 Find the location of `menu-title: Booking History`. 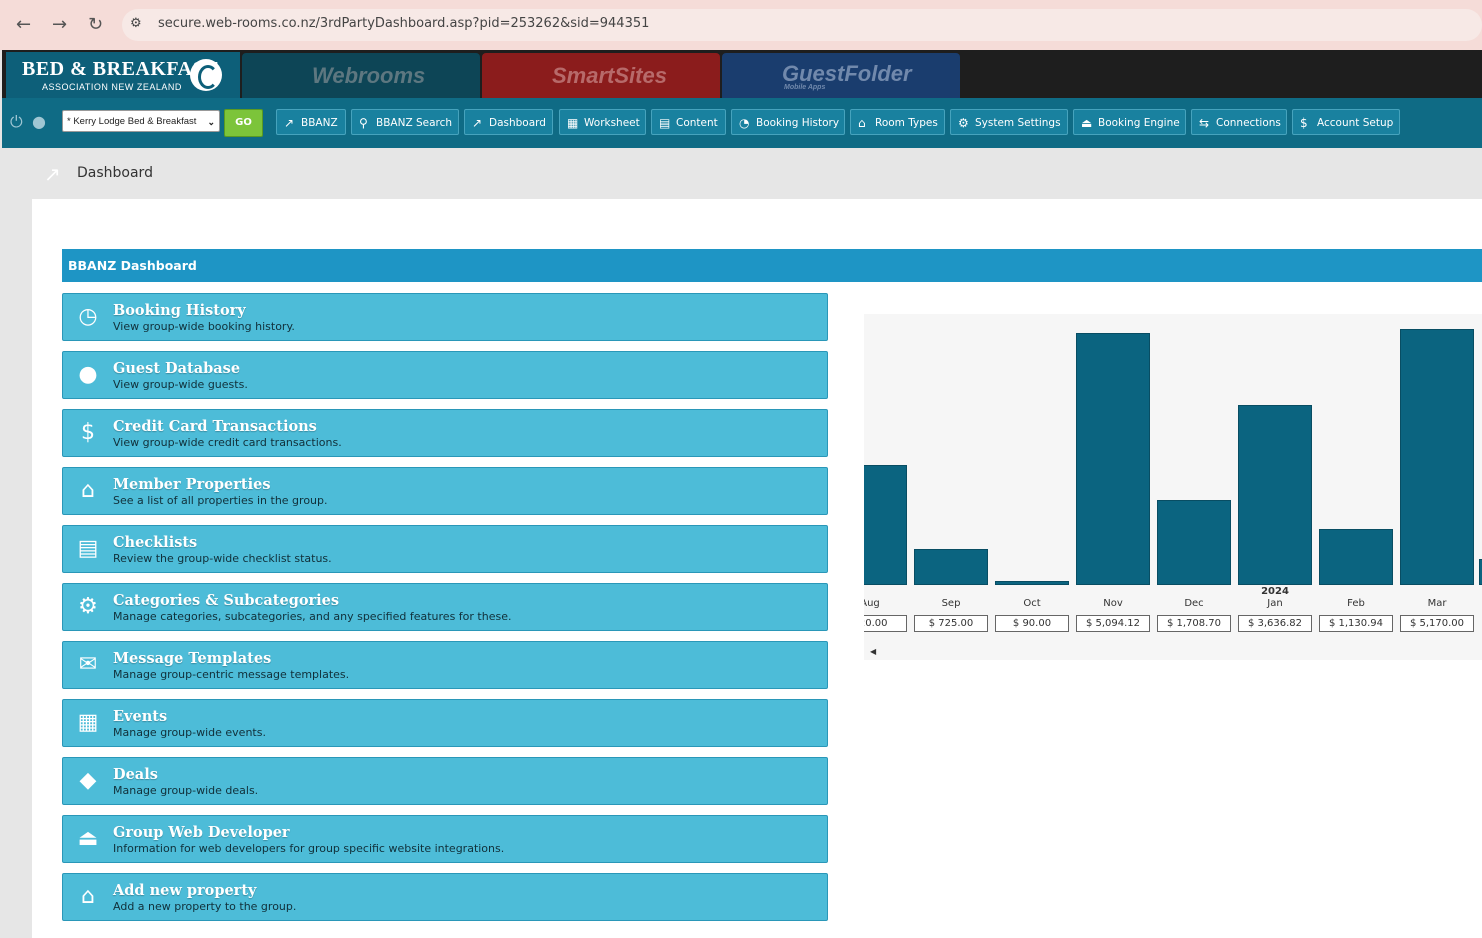

menu-title: Booking History is located at coordinates (179, 310).